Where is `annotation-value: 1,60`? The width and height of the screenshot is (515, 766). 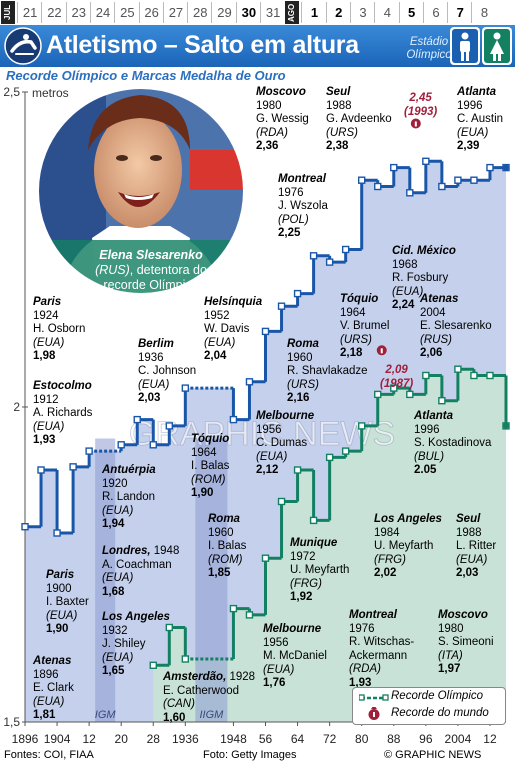
annotation-value: 1,60 is located at coordinates (174, 717).